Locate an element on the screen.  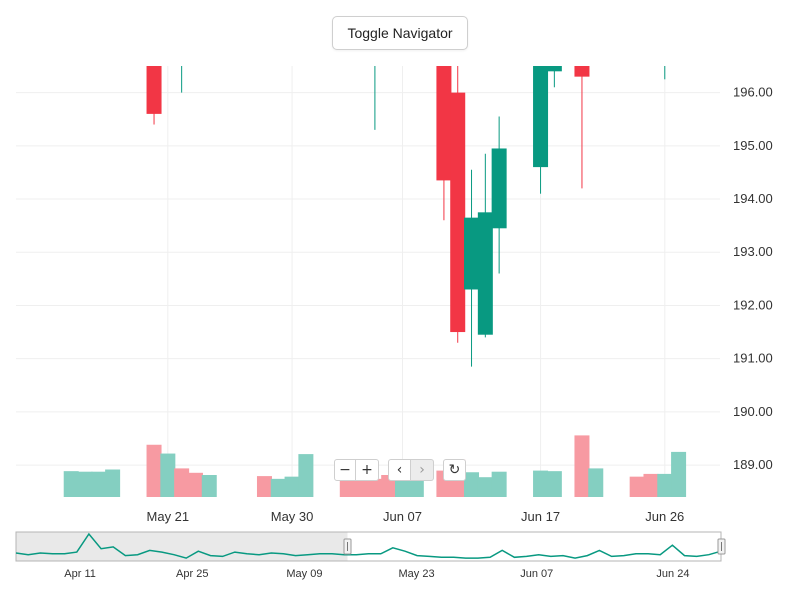
x-tick-label: Jun 26 is located at coordinates (664, 516).